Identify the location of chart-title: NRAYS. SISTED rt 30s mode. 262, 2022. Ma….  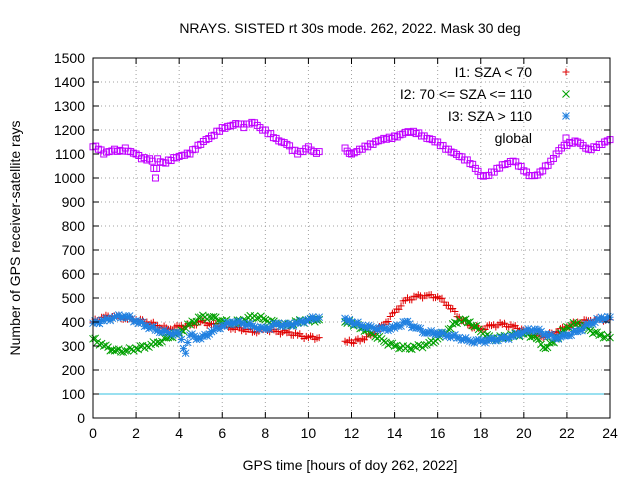
(349, 28).